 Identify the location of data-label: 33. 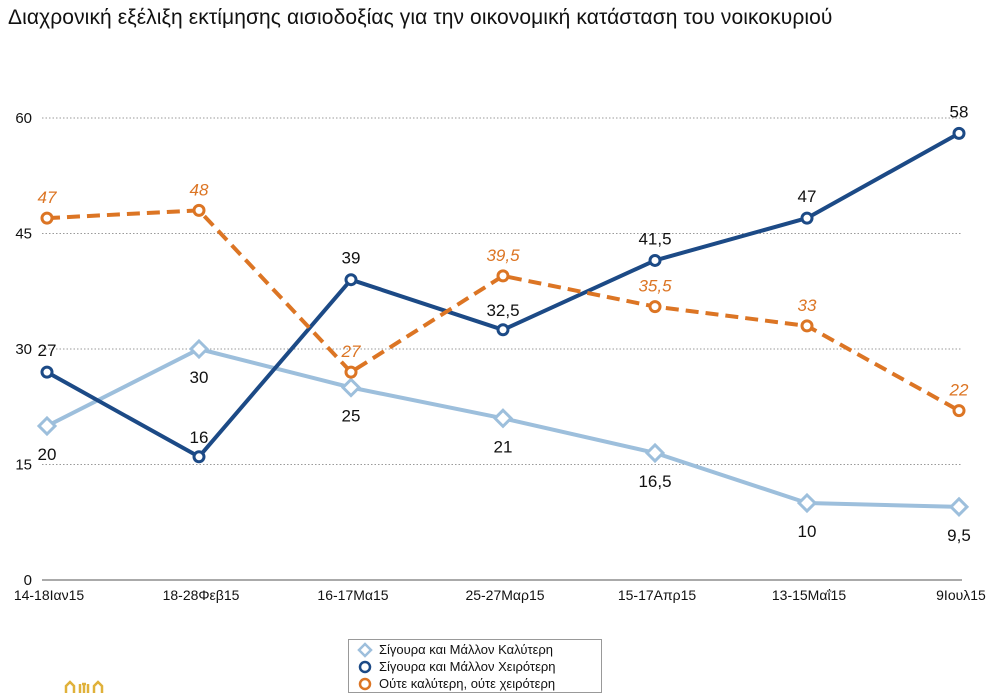
(807, 305).